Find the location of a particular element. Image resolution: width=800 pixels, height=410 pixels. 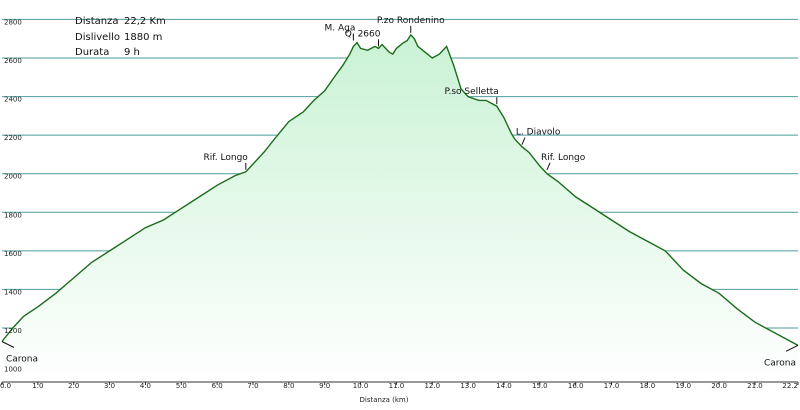

info-duration-label: Durata is located at coordinates (92, 52).